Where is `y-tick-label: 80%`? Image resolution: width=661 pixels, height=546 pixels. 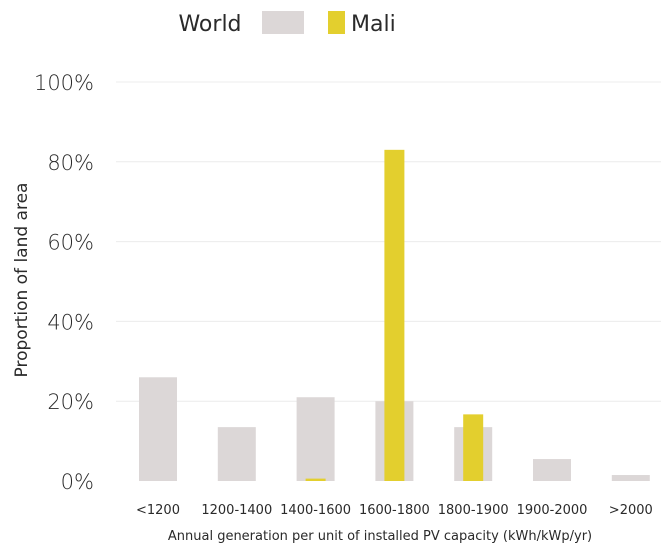
y-tick-label: 80% is located at coordinates (70, 163).